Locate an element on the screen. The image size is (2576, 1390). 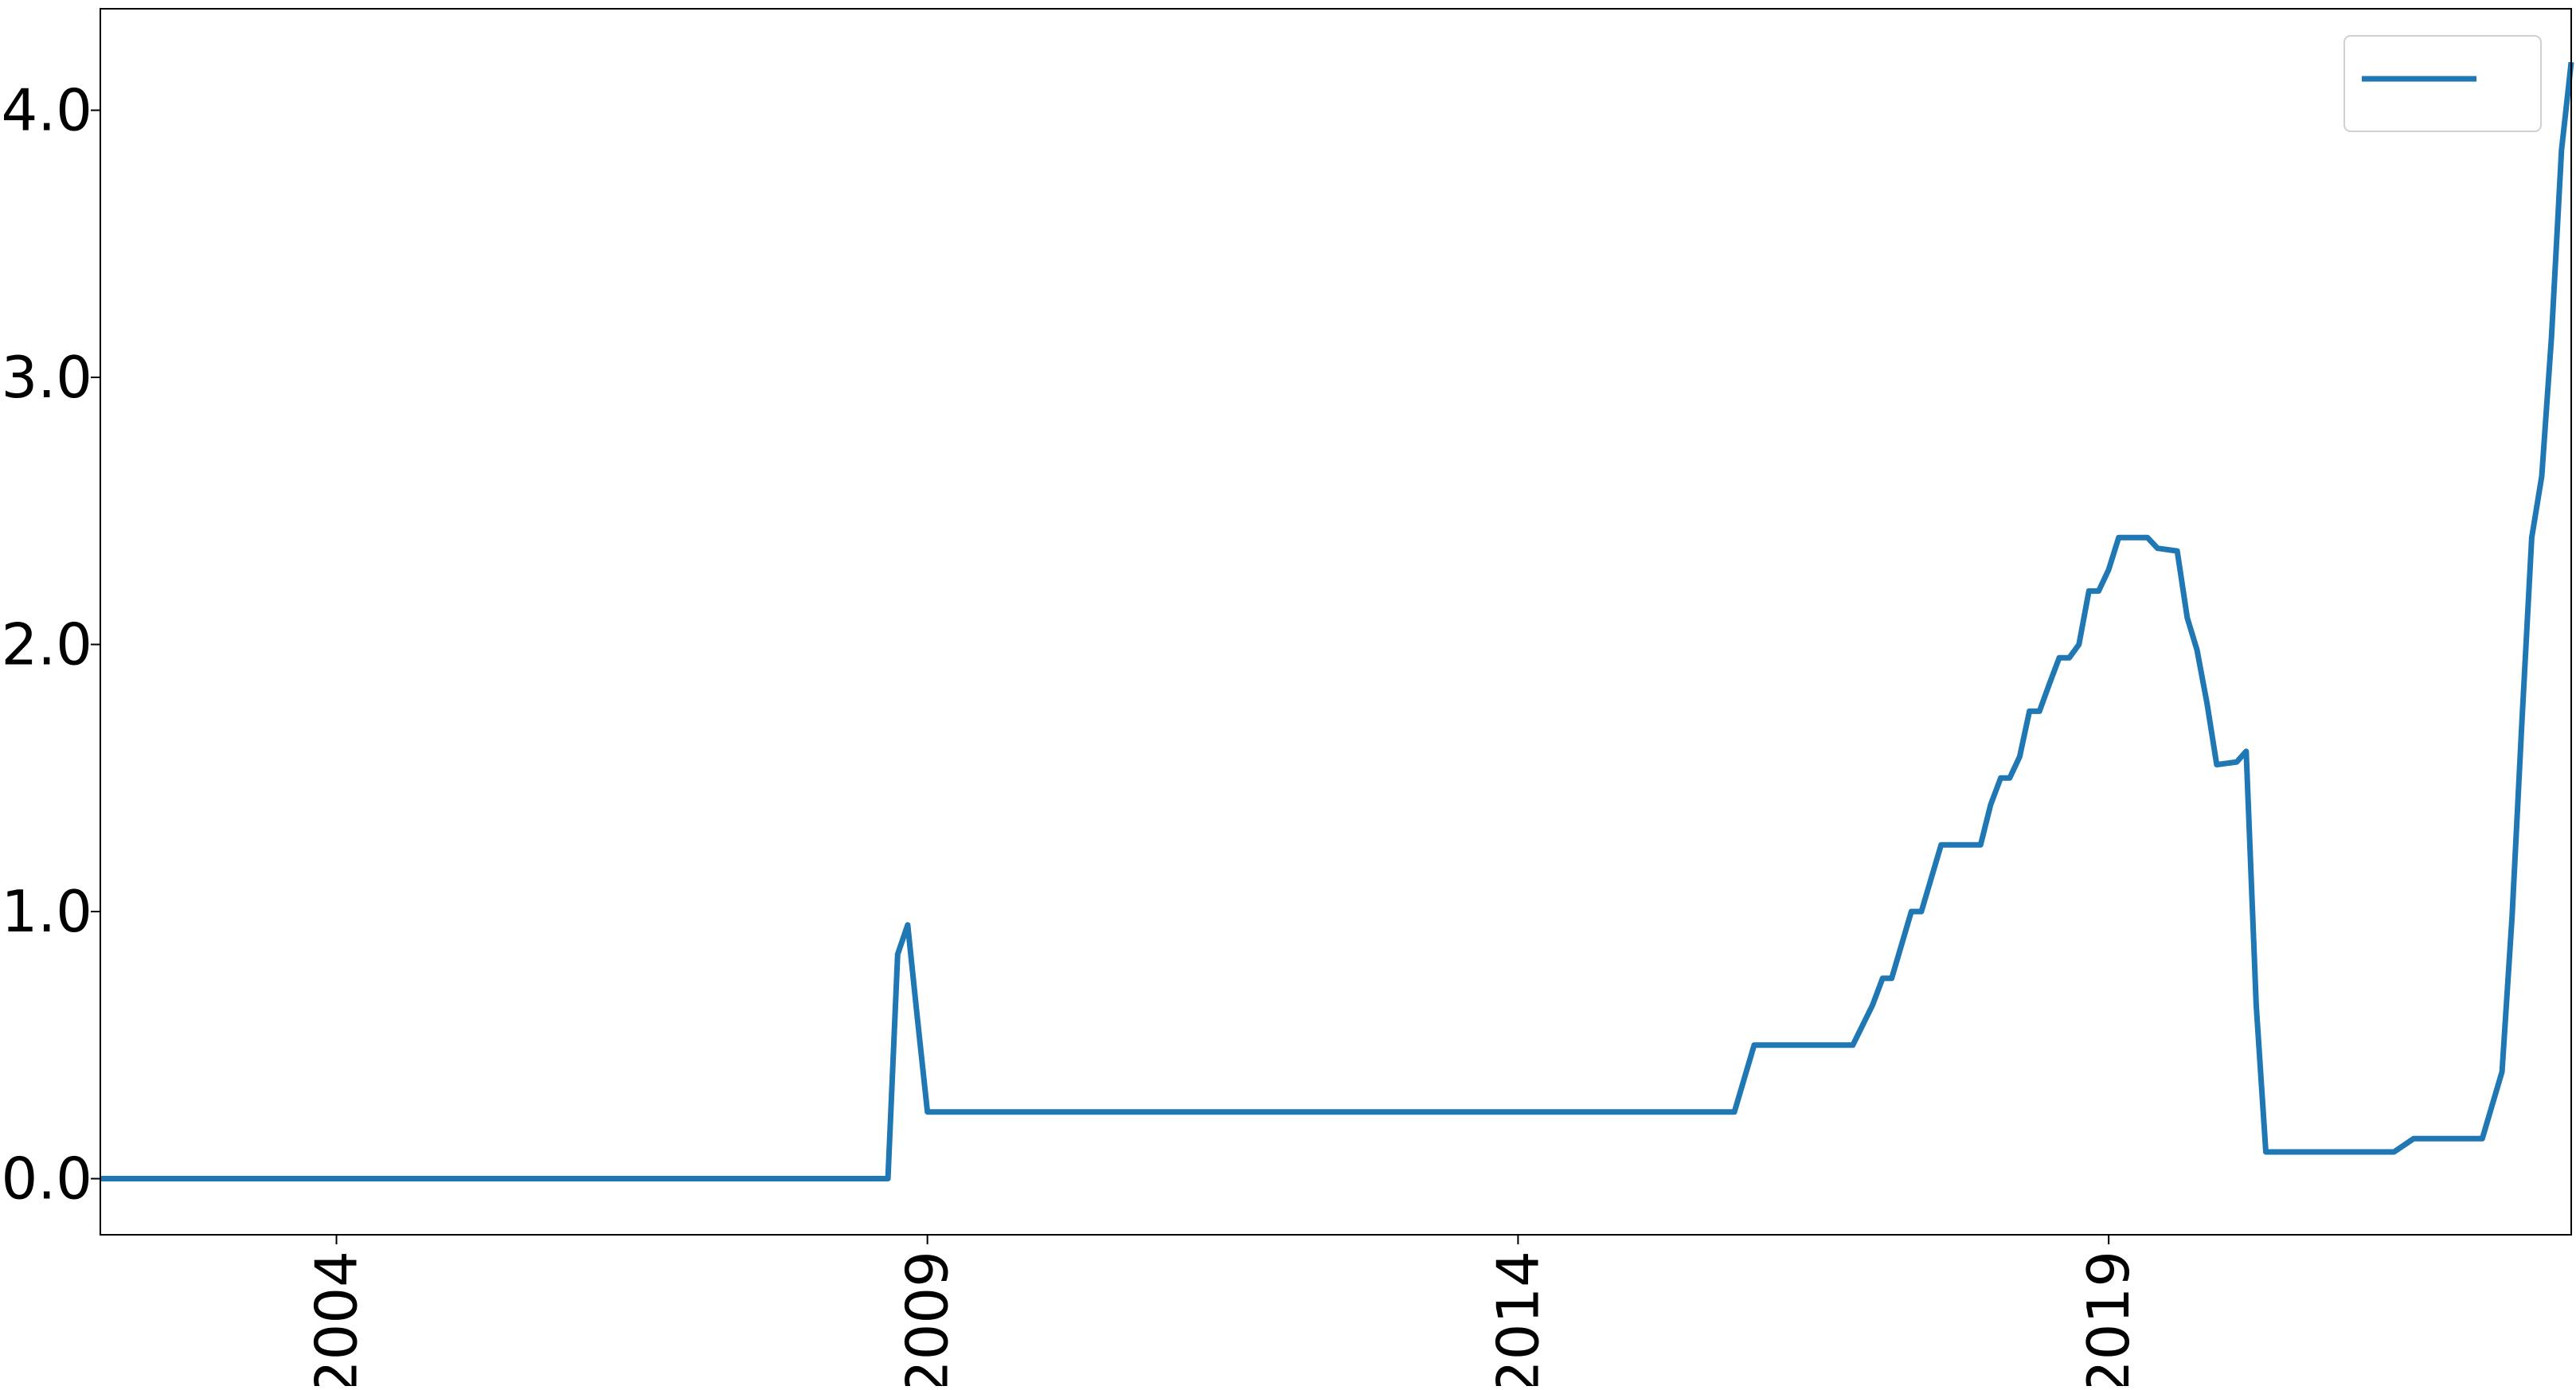
x-tick-label: 2004 is located at coordinates (336, 1318).